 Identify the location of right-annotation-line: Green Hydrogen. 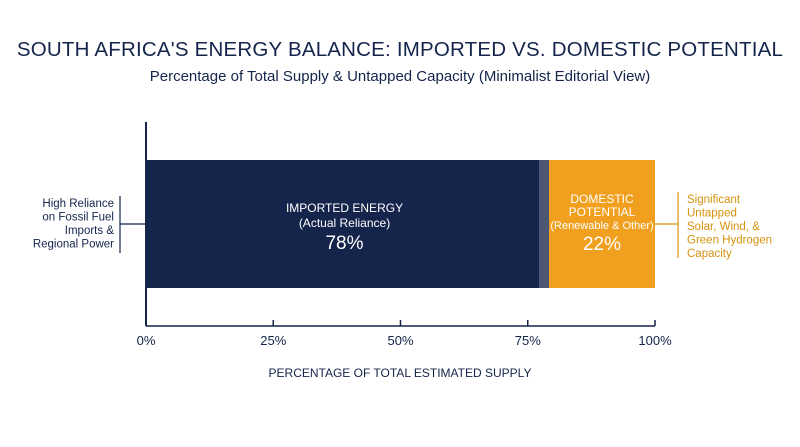
(729, 241).